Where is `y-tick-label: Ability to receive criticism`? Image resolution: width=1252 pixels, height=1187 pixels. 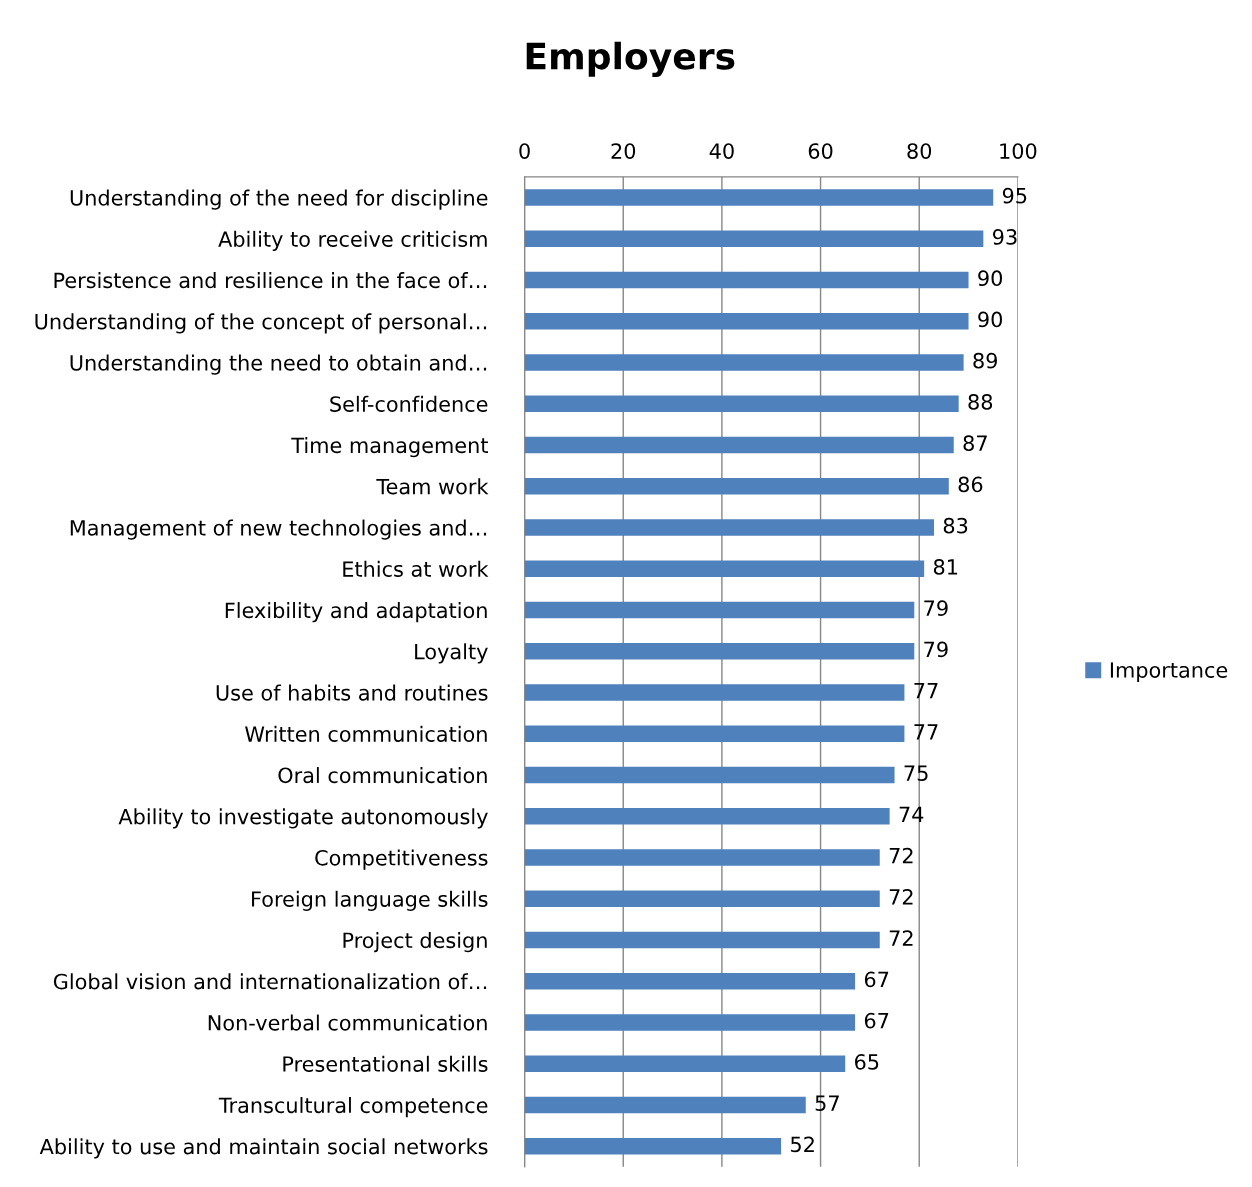 y-tick-label: Ability to receive criticism is located at coordinates (352, 240).